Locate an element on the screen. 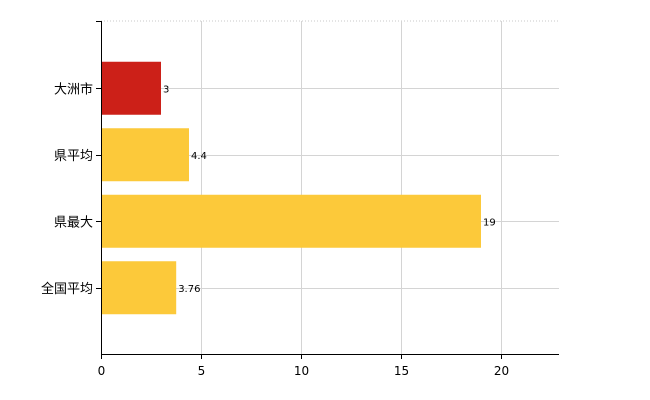 This screenshot has height=400, width=650. value-label-0: 3 is located at coordinates (166, 89).